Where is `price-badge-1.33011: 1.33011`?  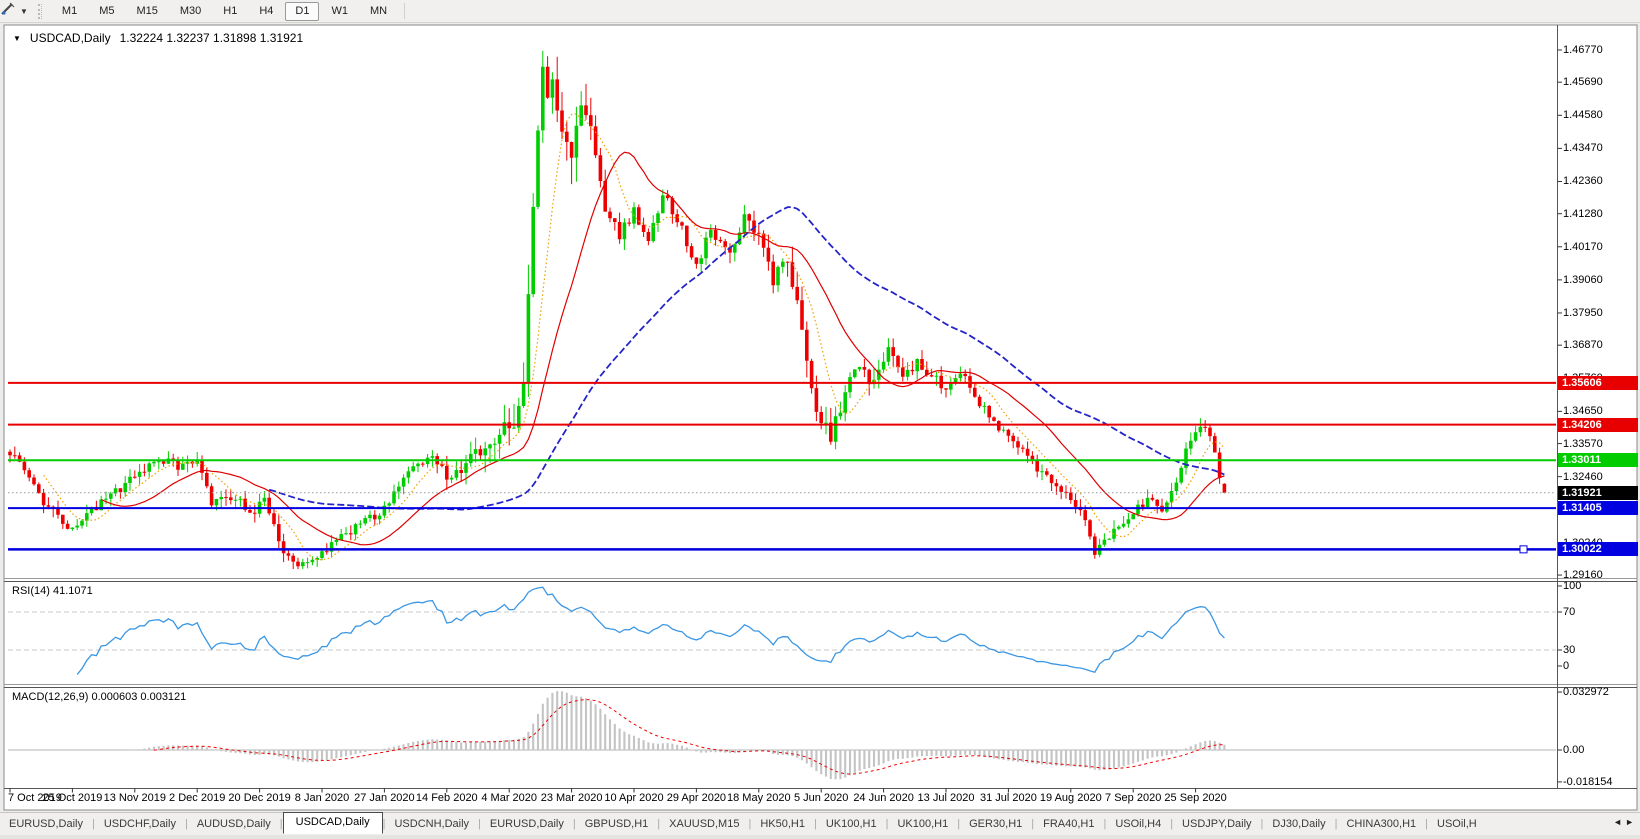 price-badge-1.33011: 1.33011 is located at coordinates (1598, 460).